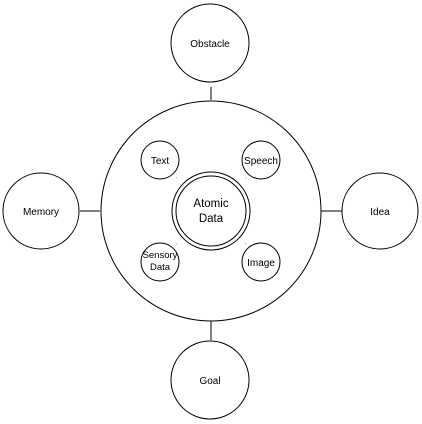 Image resolution: width=422 pixels, height=424 pixels. I want to click on node-speech-circle, so click(261, 160).